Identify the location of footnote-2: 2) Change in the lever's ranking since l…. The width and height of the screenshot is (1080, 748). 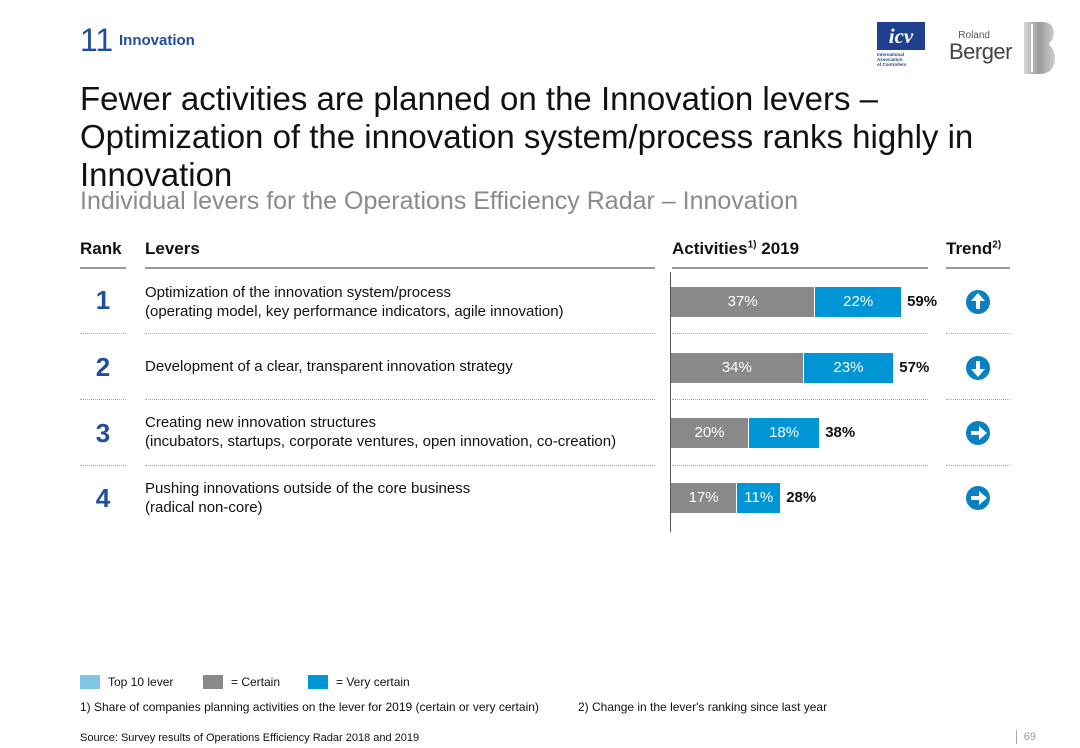
(703, 707).